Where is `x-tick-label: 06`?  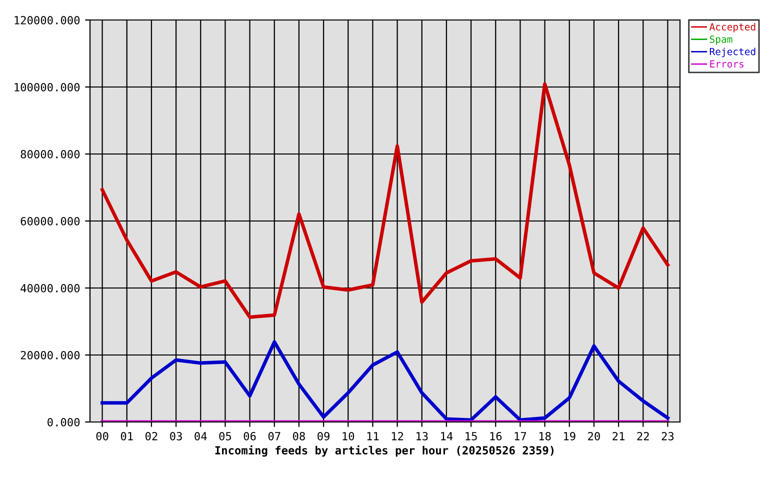
x-tick-label: 06 is located at coordinates (250, 436).